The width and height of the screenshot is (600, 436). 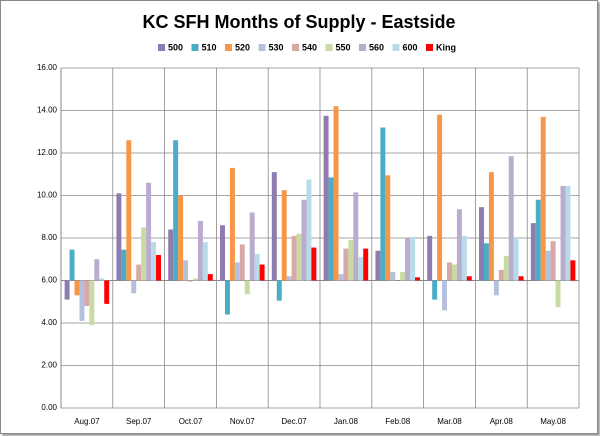 I want to click on y-tick-label: 0.00, so click(x=49, y=407).